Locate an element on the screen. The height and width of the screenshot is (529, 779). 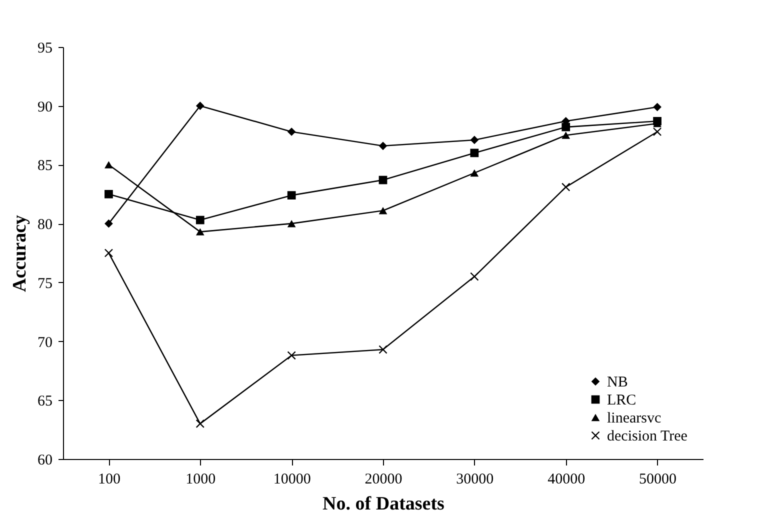
legend-label: LRC is located at coordinates (621, 400).